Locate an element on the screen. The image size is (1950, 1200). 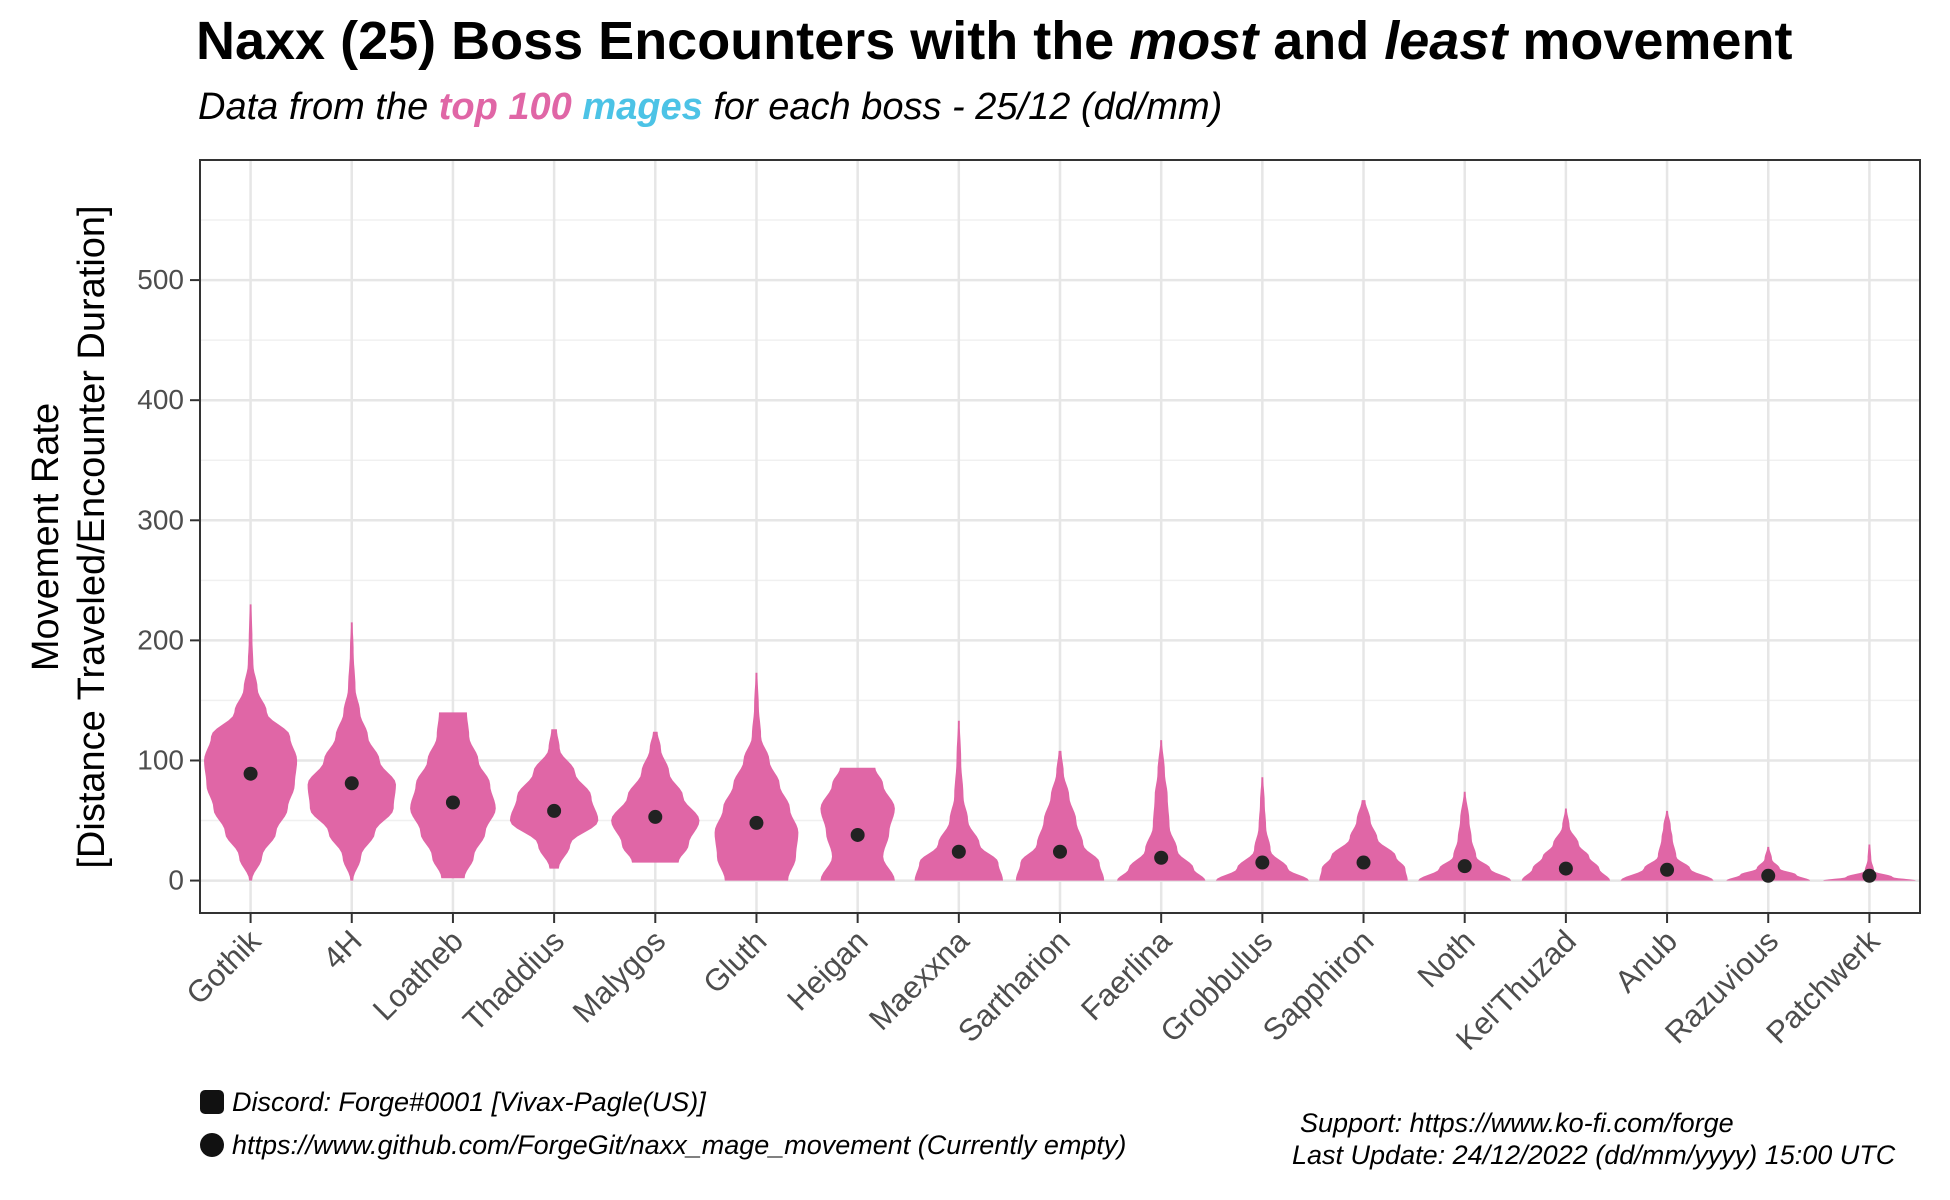
y-tick-label: 400 is located at coordinates (160, 399).